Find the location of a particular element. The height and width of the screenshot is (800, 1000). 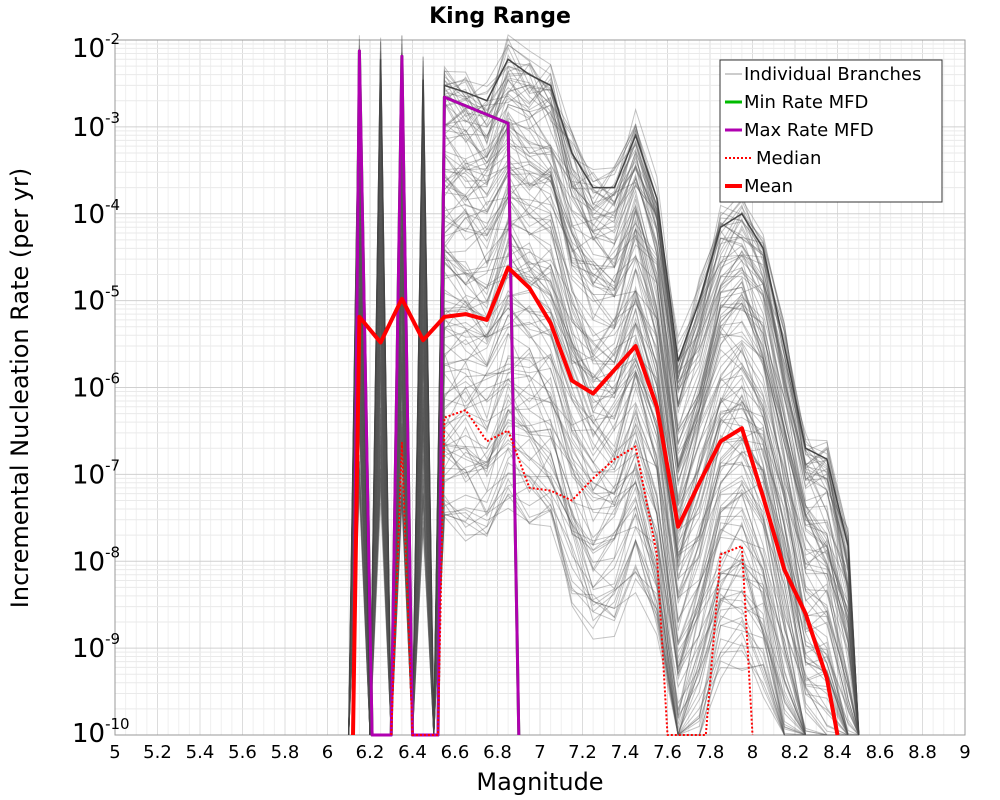

legend-label-branches: Individual Branches is located at coordinates (832, 74).